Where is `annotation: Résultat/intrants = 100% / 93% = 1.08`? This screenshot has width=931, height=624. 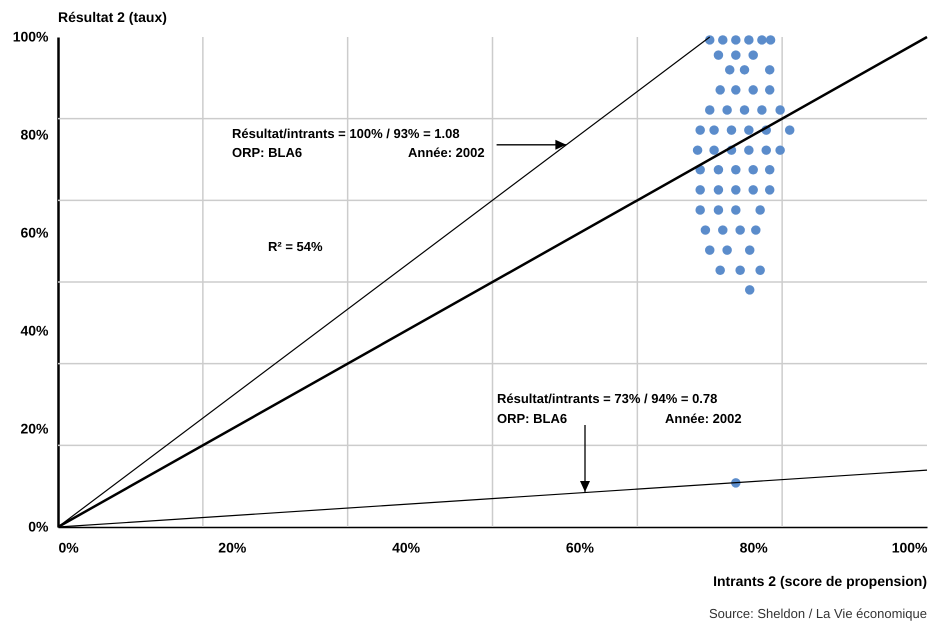 annotation: Résultat/intrants = 100% / 93% = 1.08 is located at coordinates (346, 133).